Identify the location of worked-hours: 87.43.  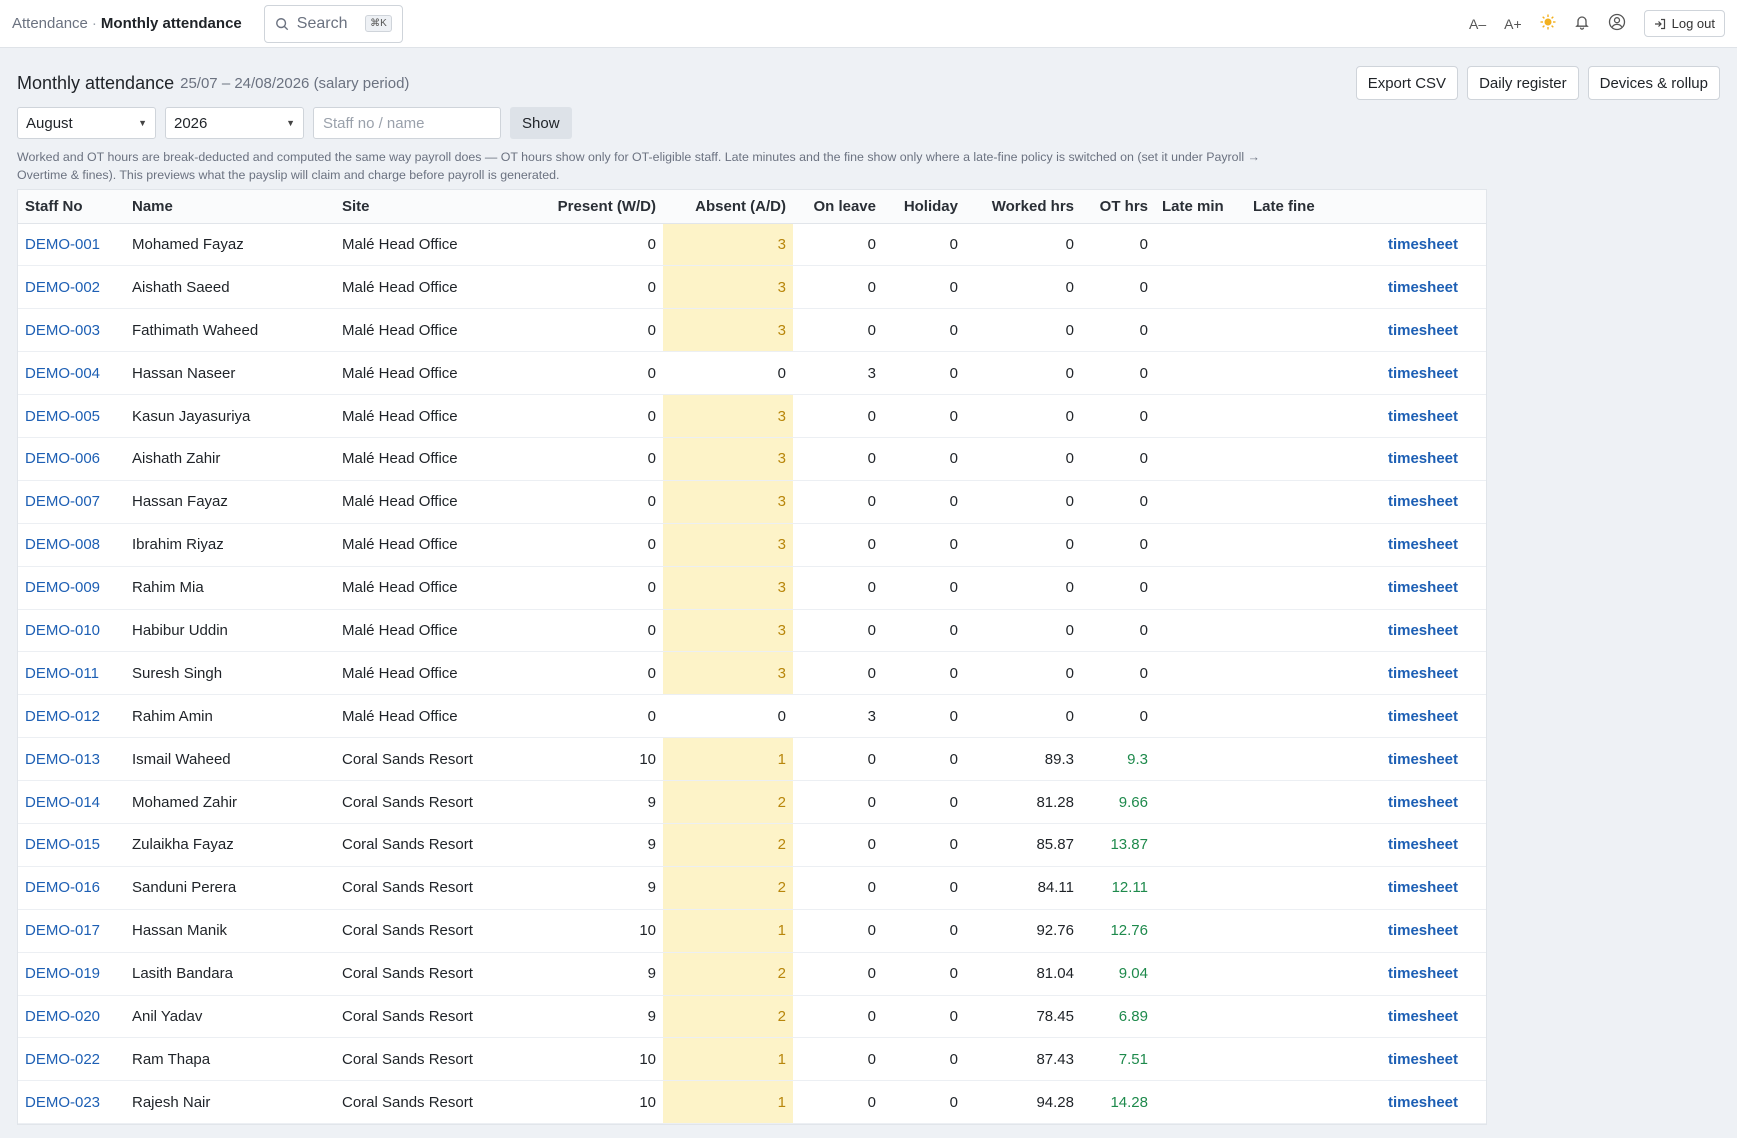
(1023, 1059).